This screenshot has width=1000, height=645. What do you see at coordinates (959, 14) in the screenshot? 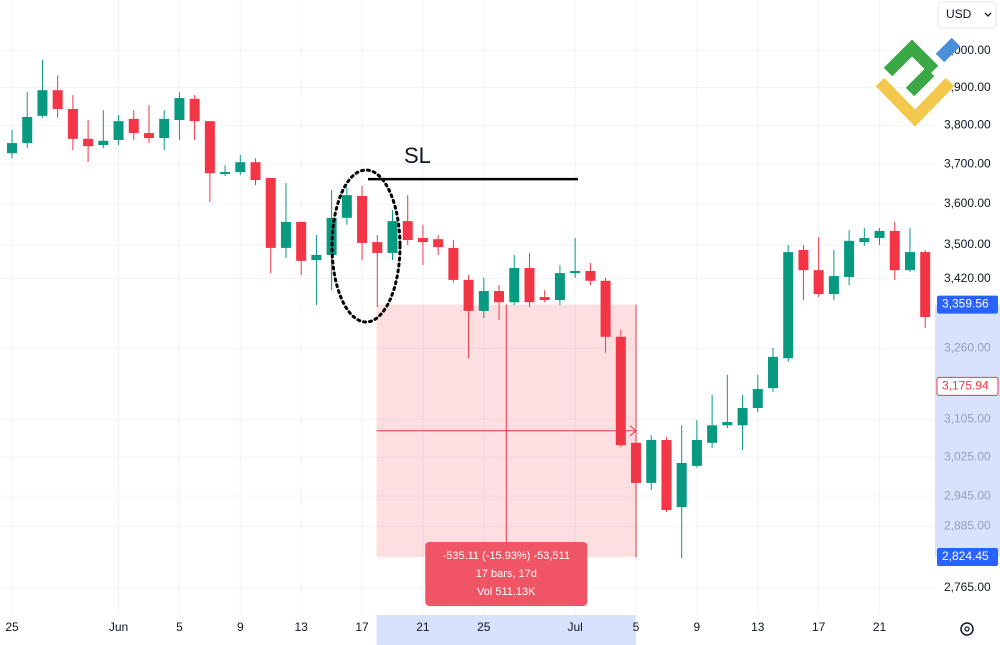
I see `currency-label: USD` at bounding box center [959, 14].